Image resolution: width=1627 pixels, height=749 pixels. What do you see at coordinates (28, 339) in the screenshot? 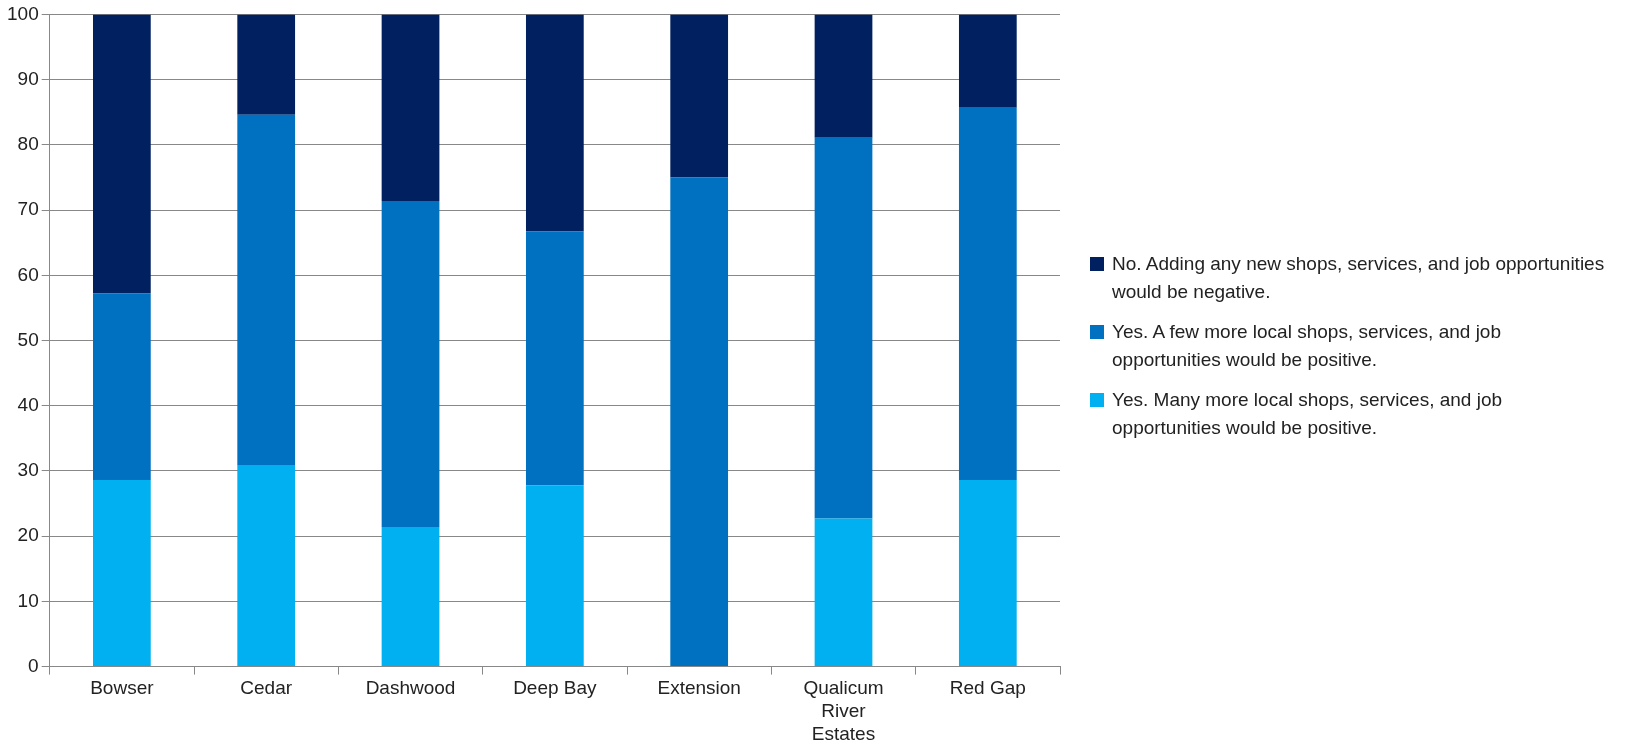
I see `y-tick-label: 50` at bounding box center [28, 339].